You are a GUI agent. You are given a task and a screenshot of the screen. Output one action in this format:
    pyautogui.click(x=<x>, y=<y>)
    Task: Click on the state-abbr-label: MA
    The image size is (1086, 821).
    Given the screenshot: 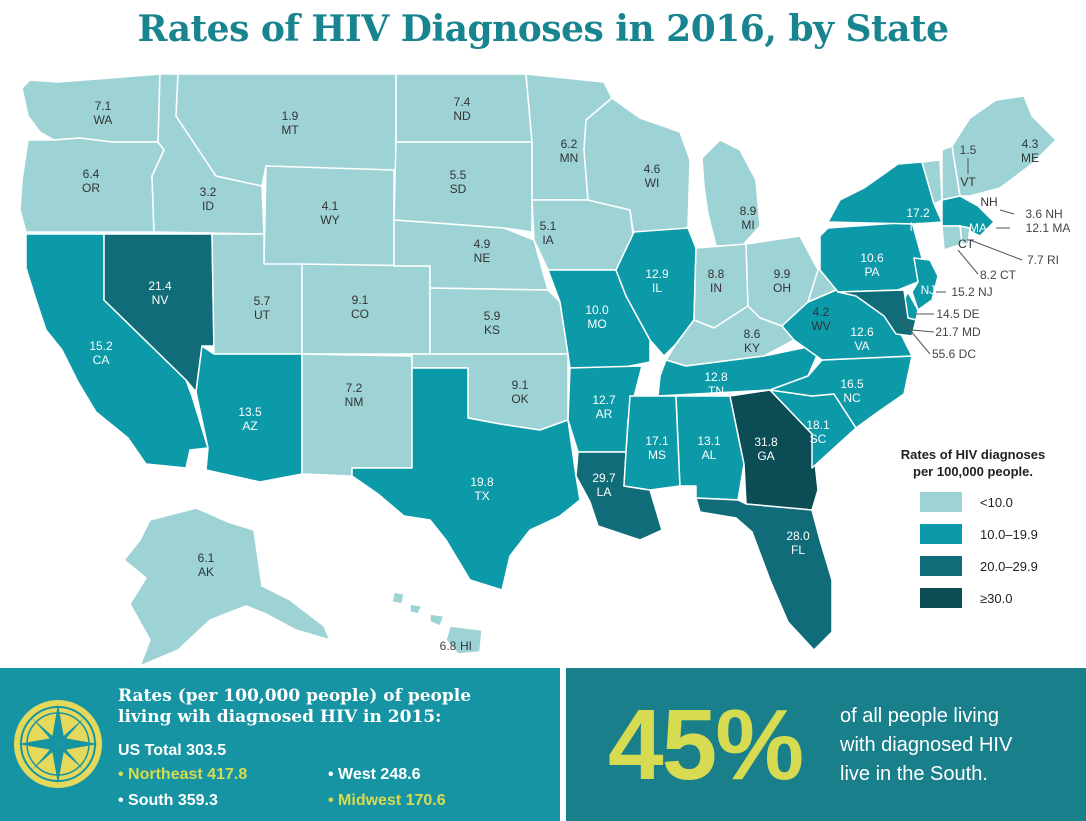 What is the action you would take?
    pyautogui.click(x=978, y=228)
    